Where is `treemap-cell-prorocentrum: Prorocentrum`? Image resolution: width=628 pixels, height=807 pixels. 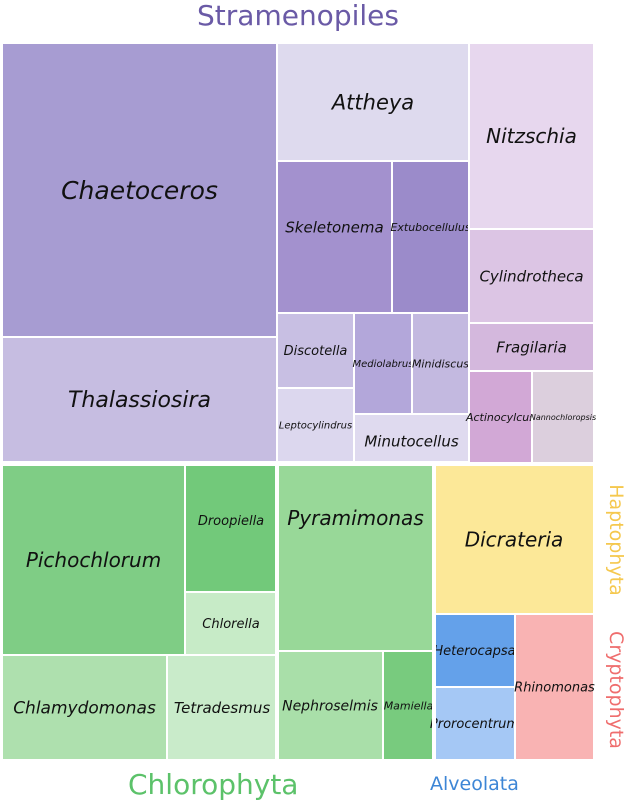 treemap-cell-prorocentrum: Prorocentrum is located at coordinates (474, 723).